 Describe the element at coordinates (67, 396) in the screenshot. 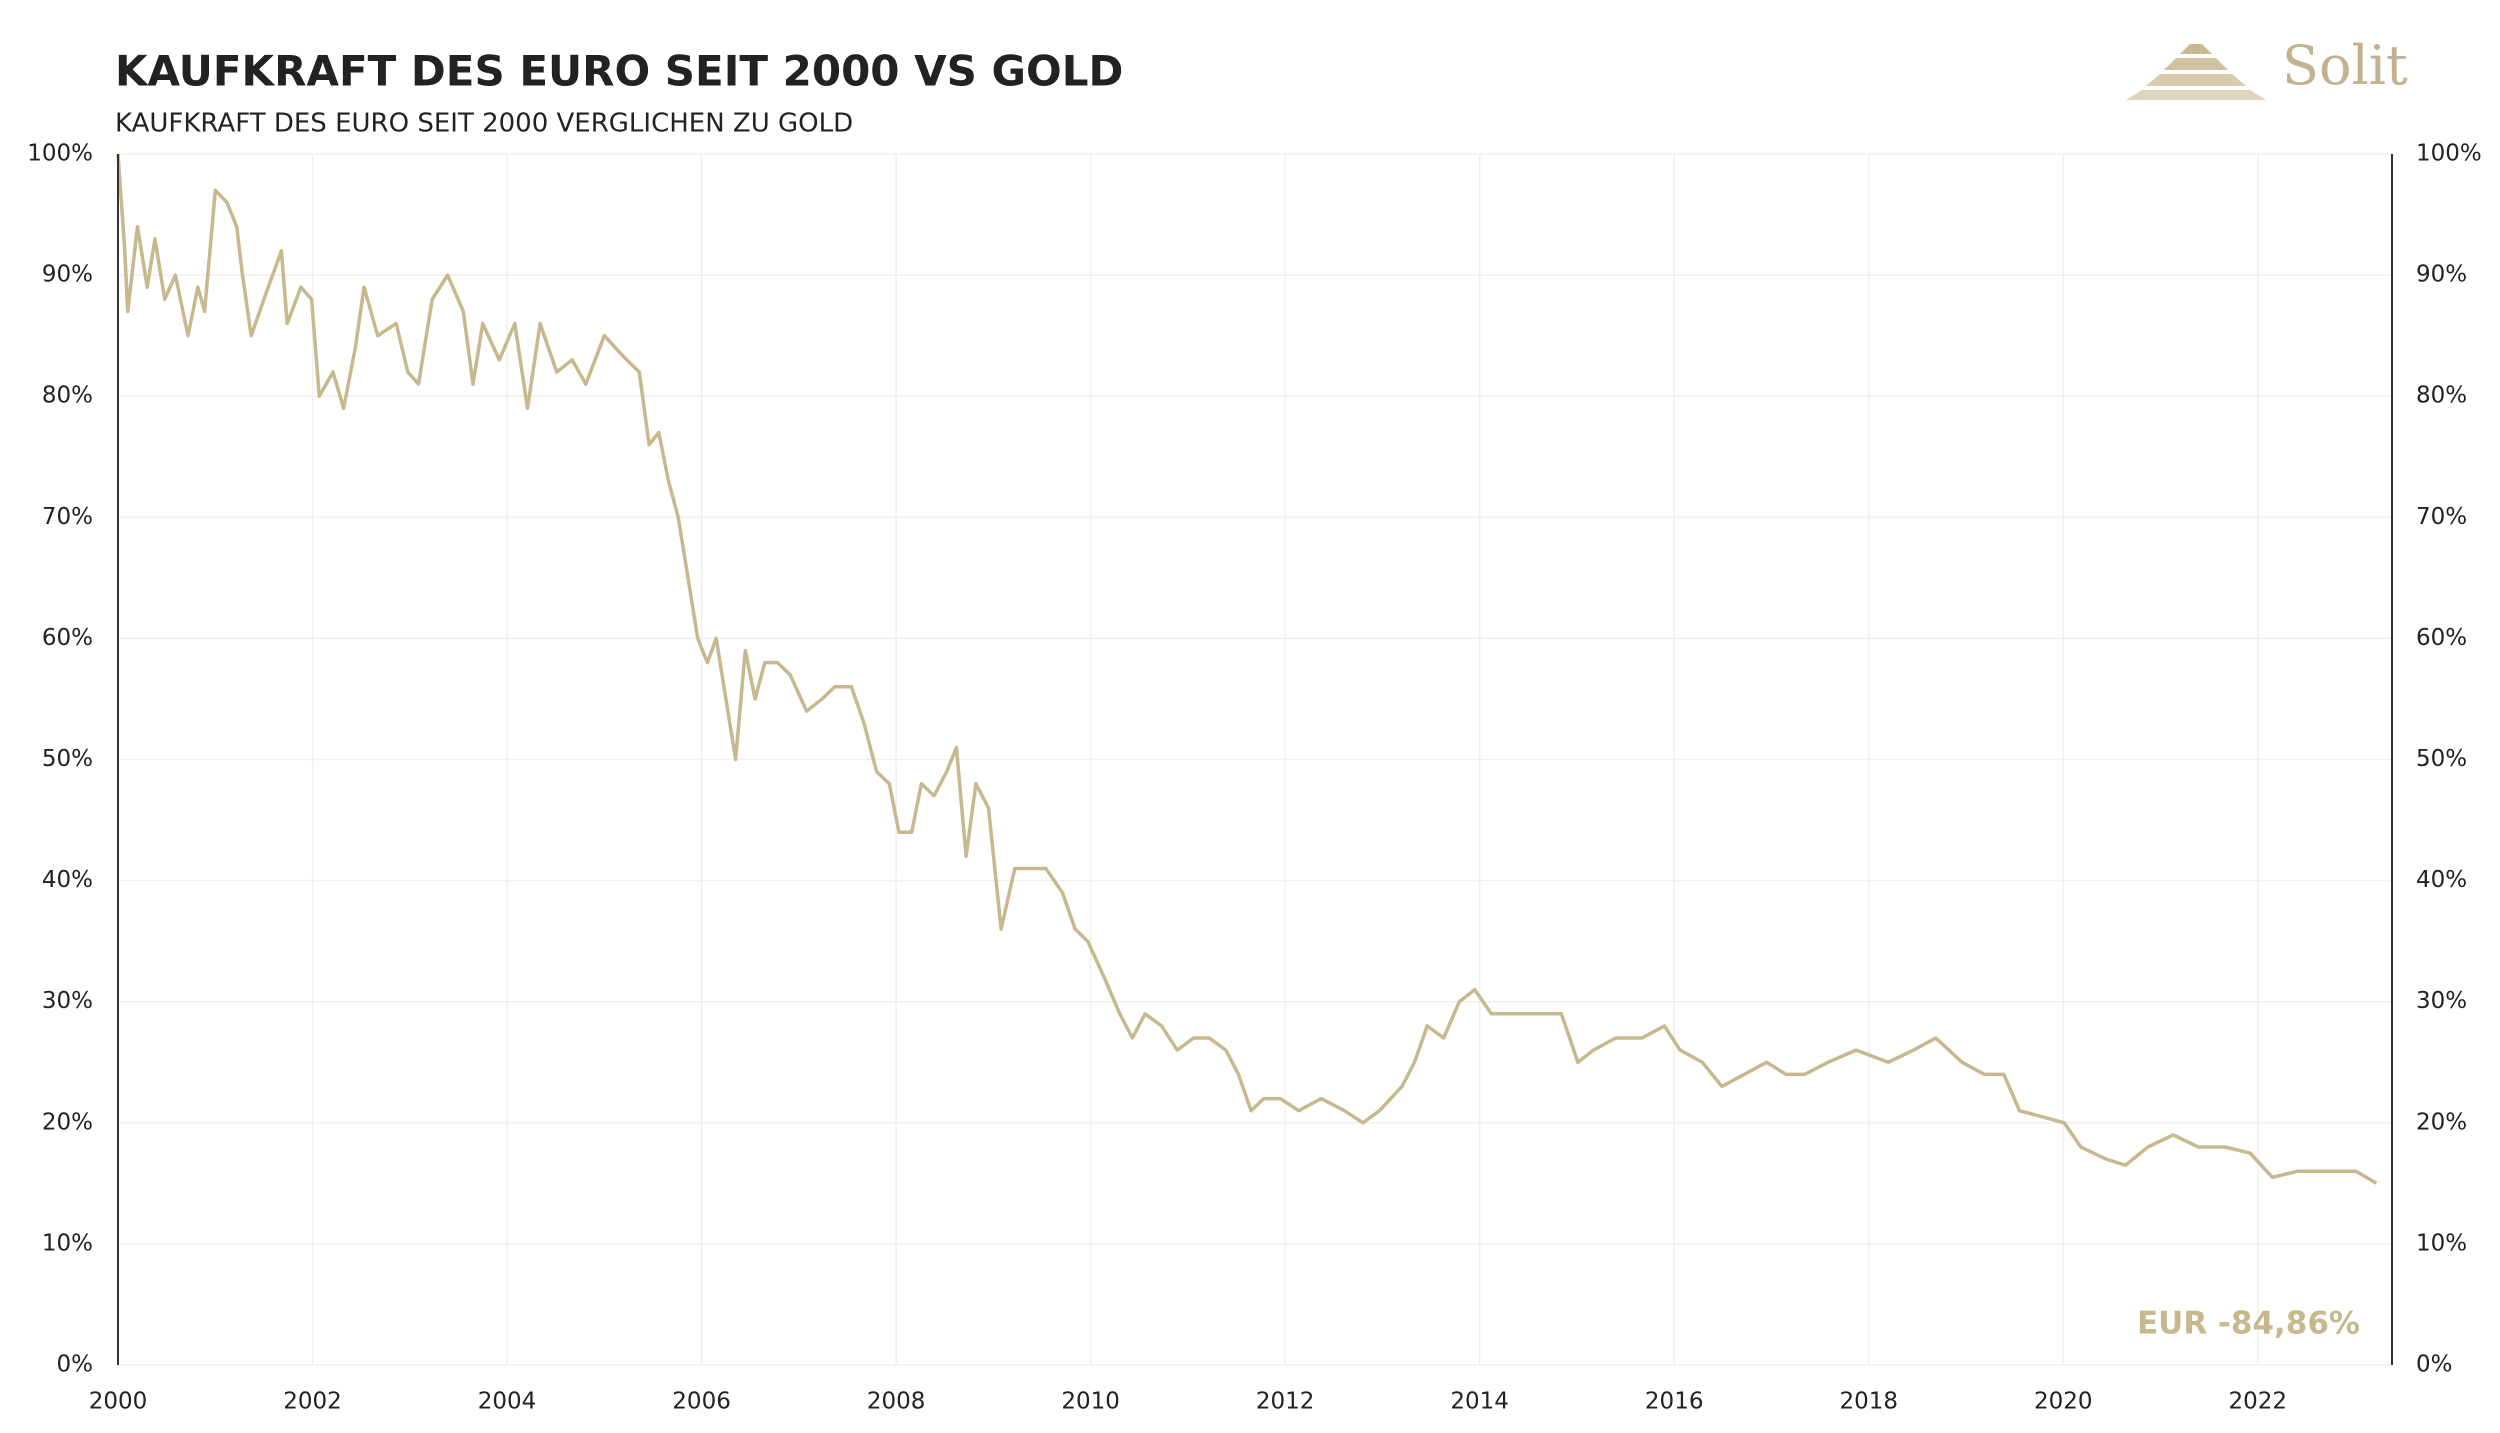

I see `y-tick-label: 80%` at that location.